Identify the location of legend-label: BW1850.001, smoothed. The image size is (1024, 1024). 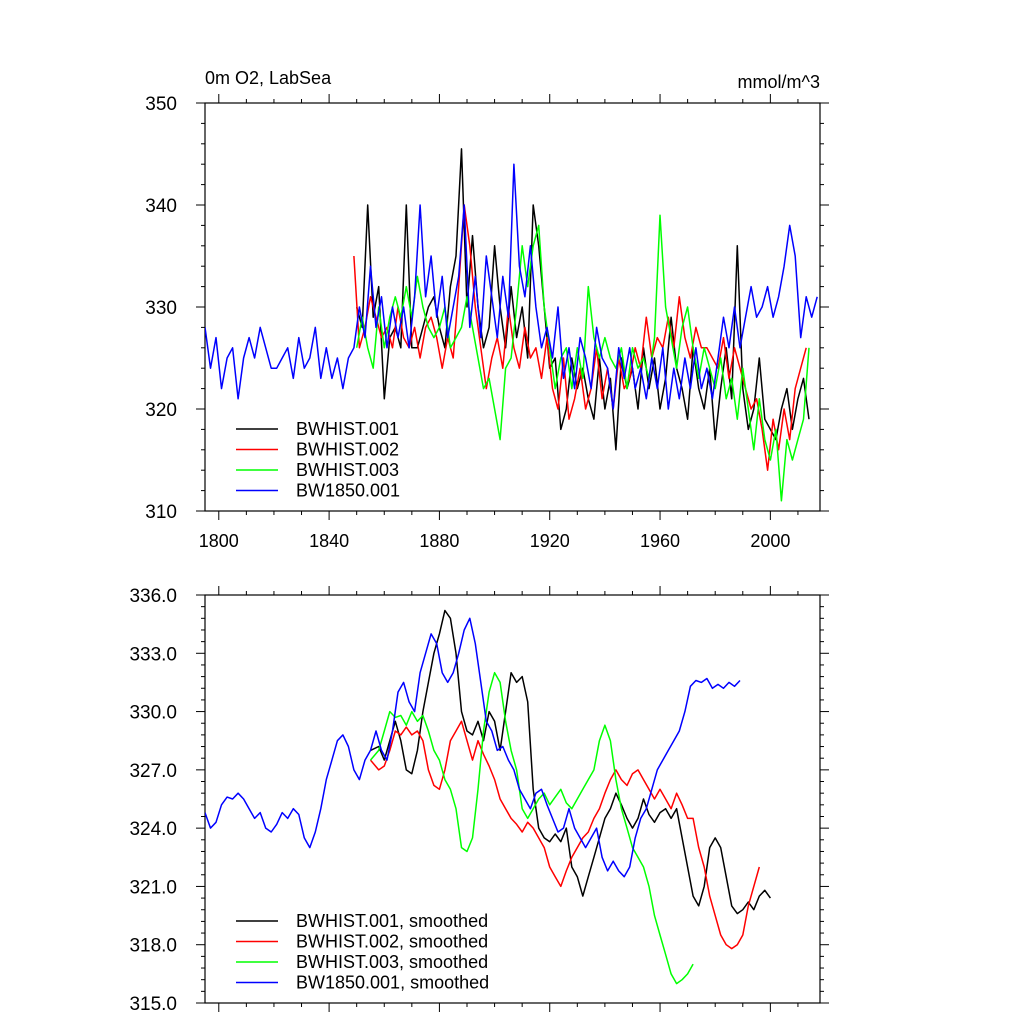
(392, 983).